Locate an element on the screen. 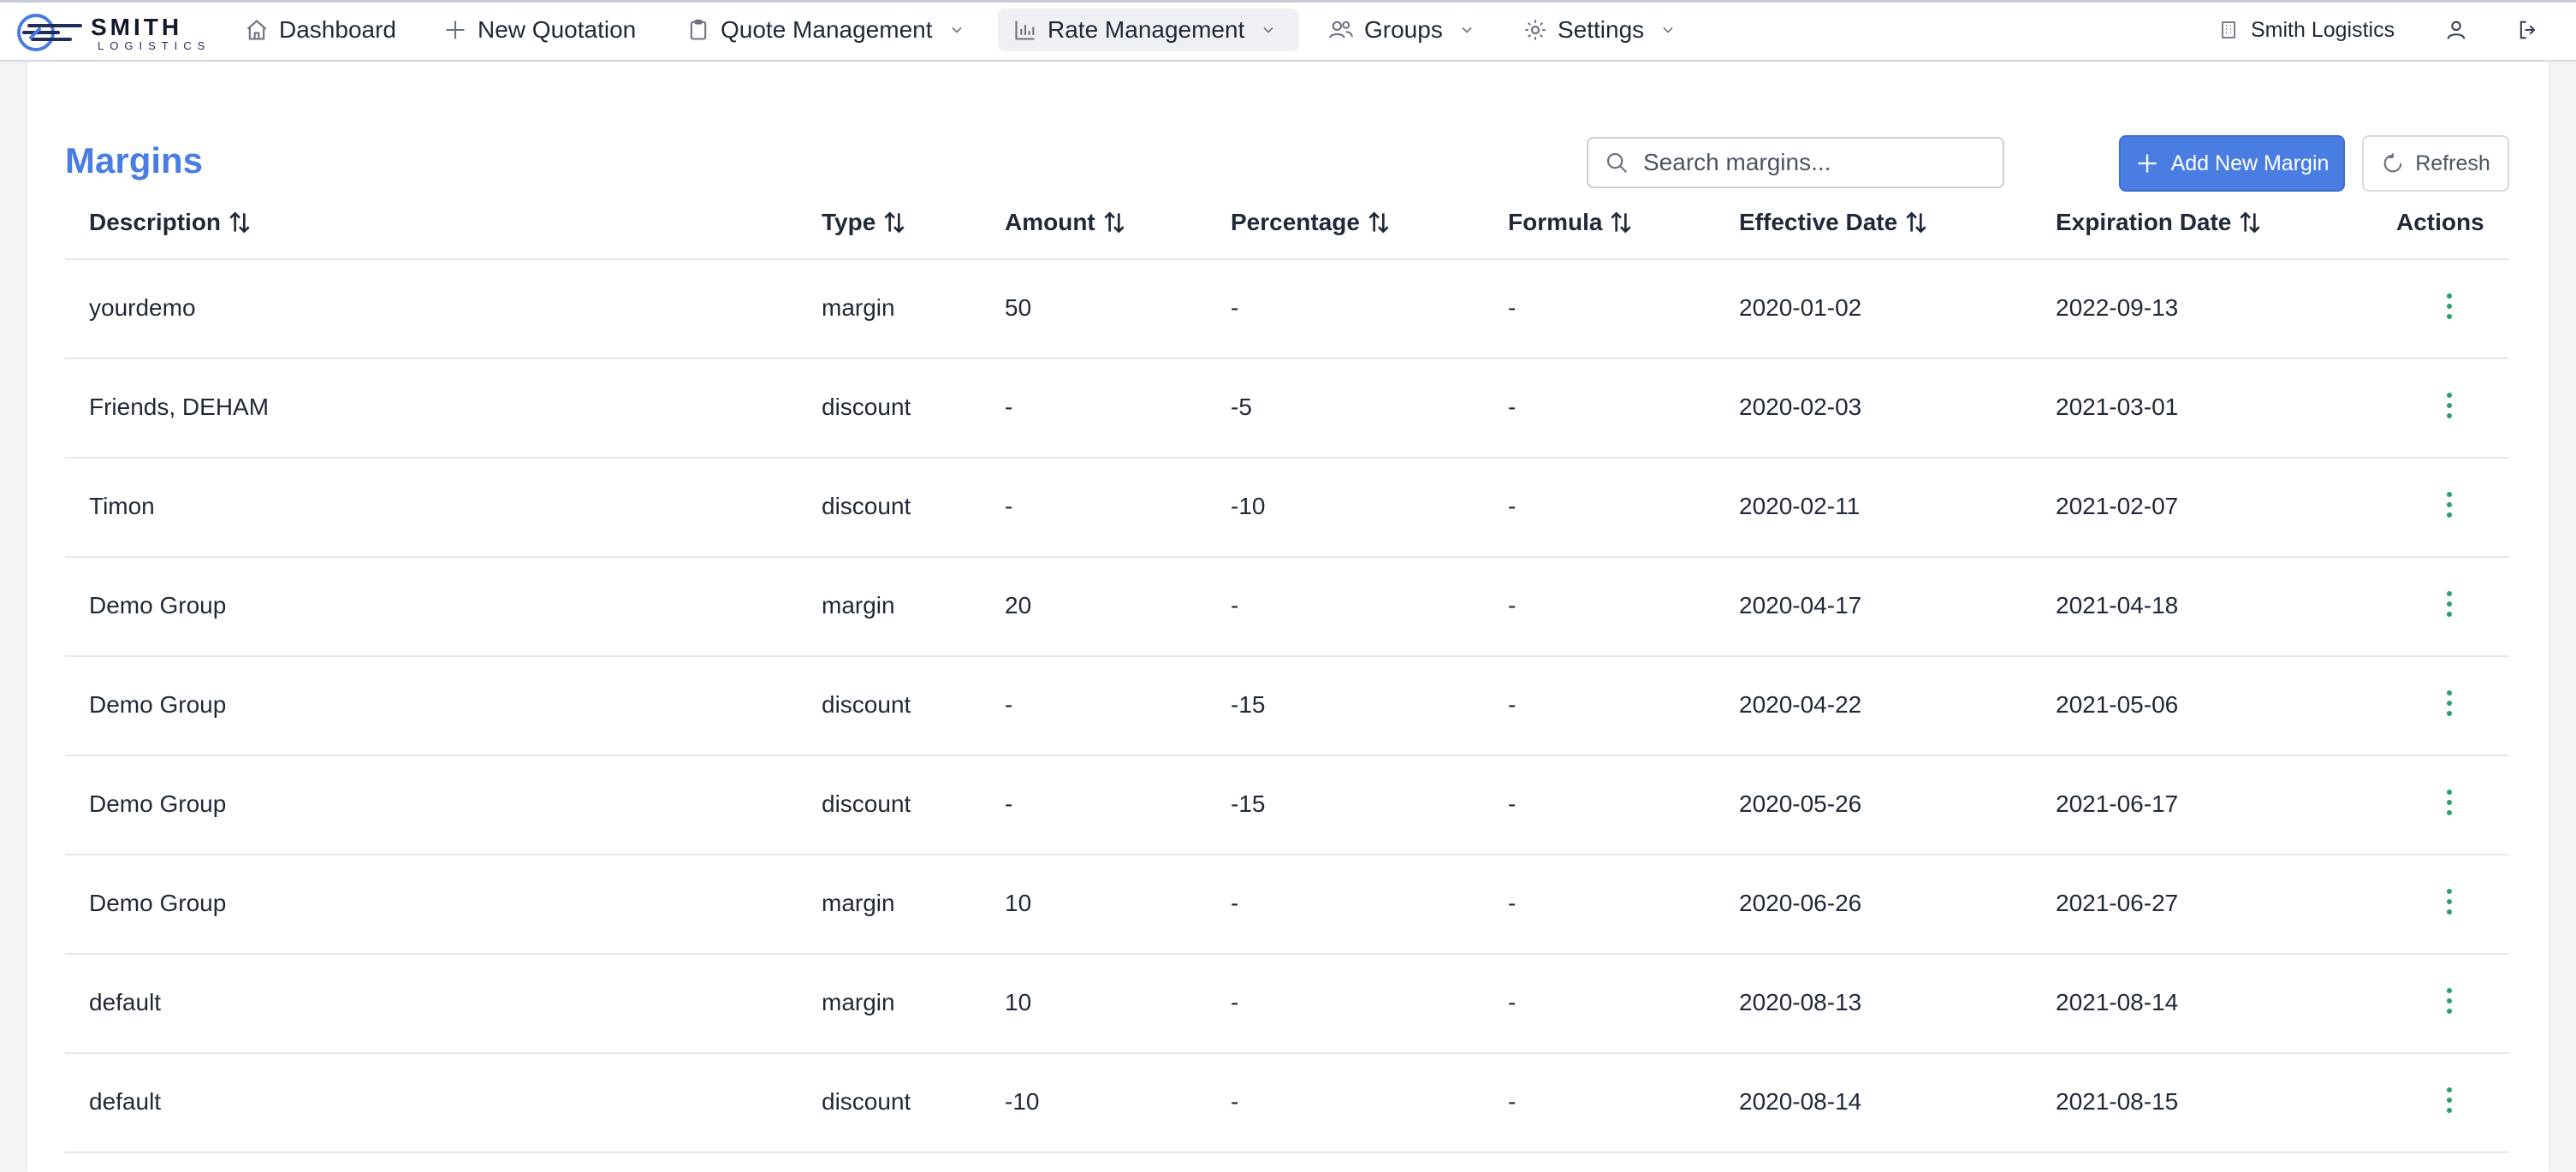 The width and height of the screenshot is (2576, 1172). refresh-button: Refresh is located at coordinates (2435, 163).